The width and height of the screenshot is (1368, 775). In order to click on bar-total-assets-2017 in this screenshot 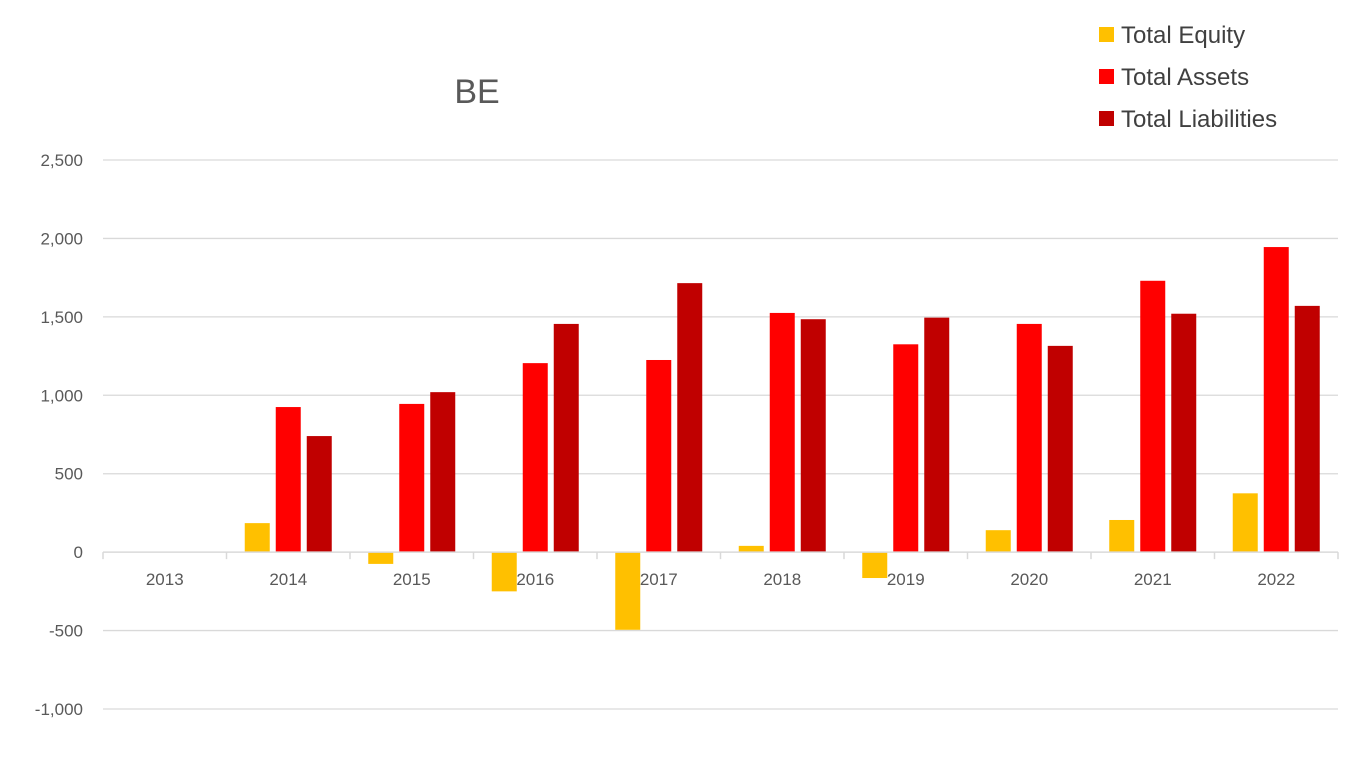, I will do `click(659, 456)`.